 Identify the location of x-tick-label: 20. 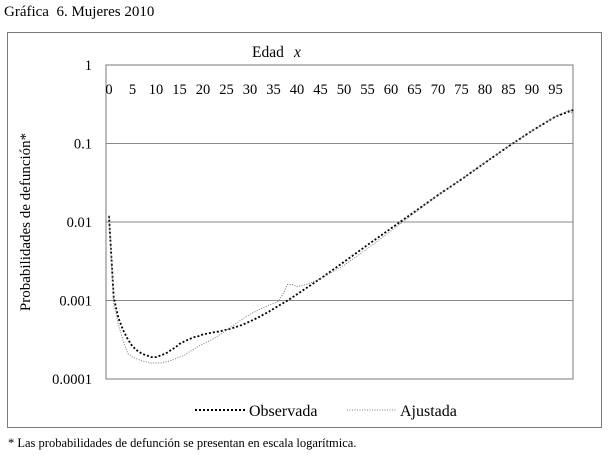
(203, 90).